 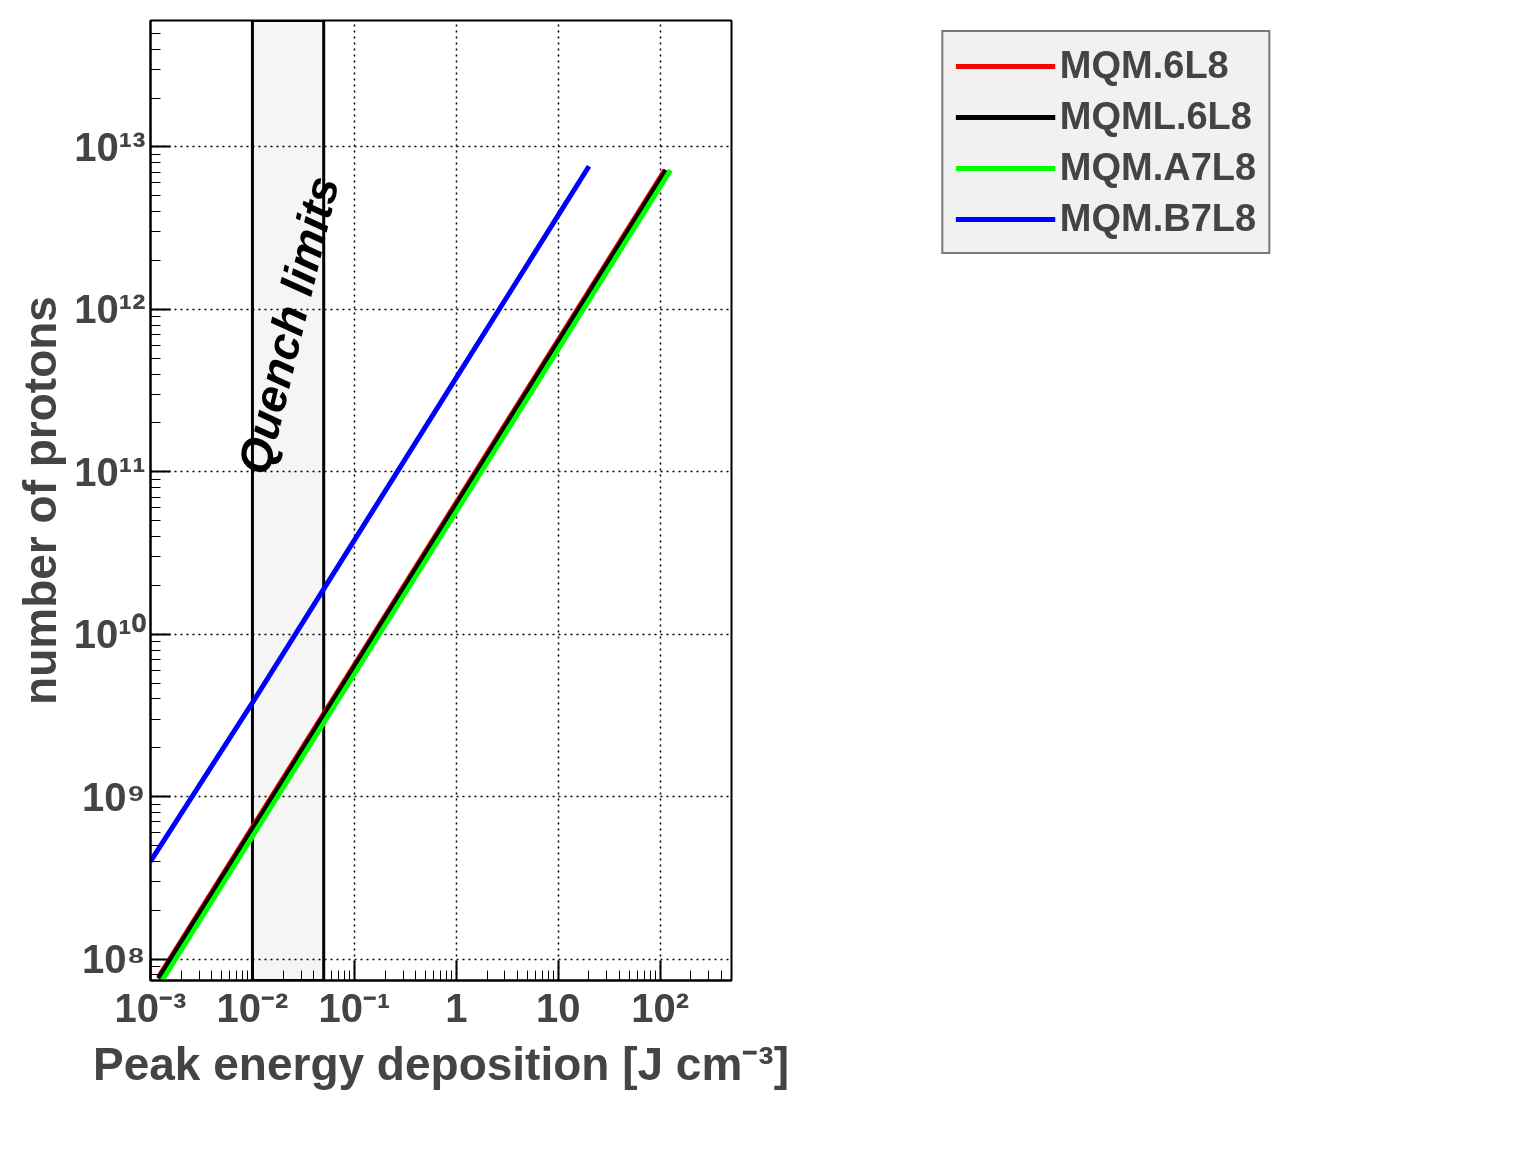 I want to click on y-tick-label: 10⁸, so click(x=114, y=959).